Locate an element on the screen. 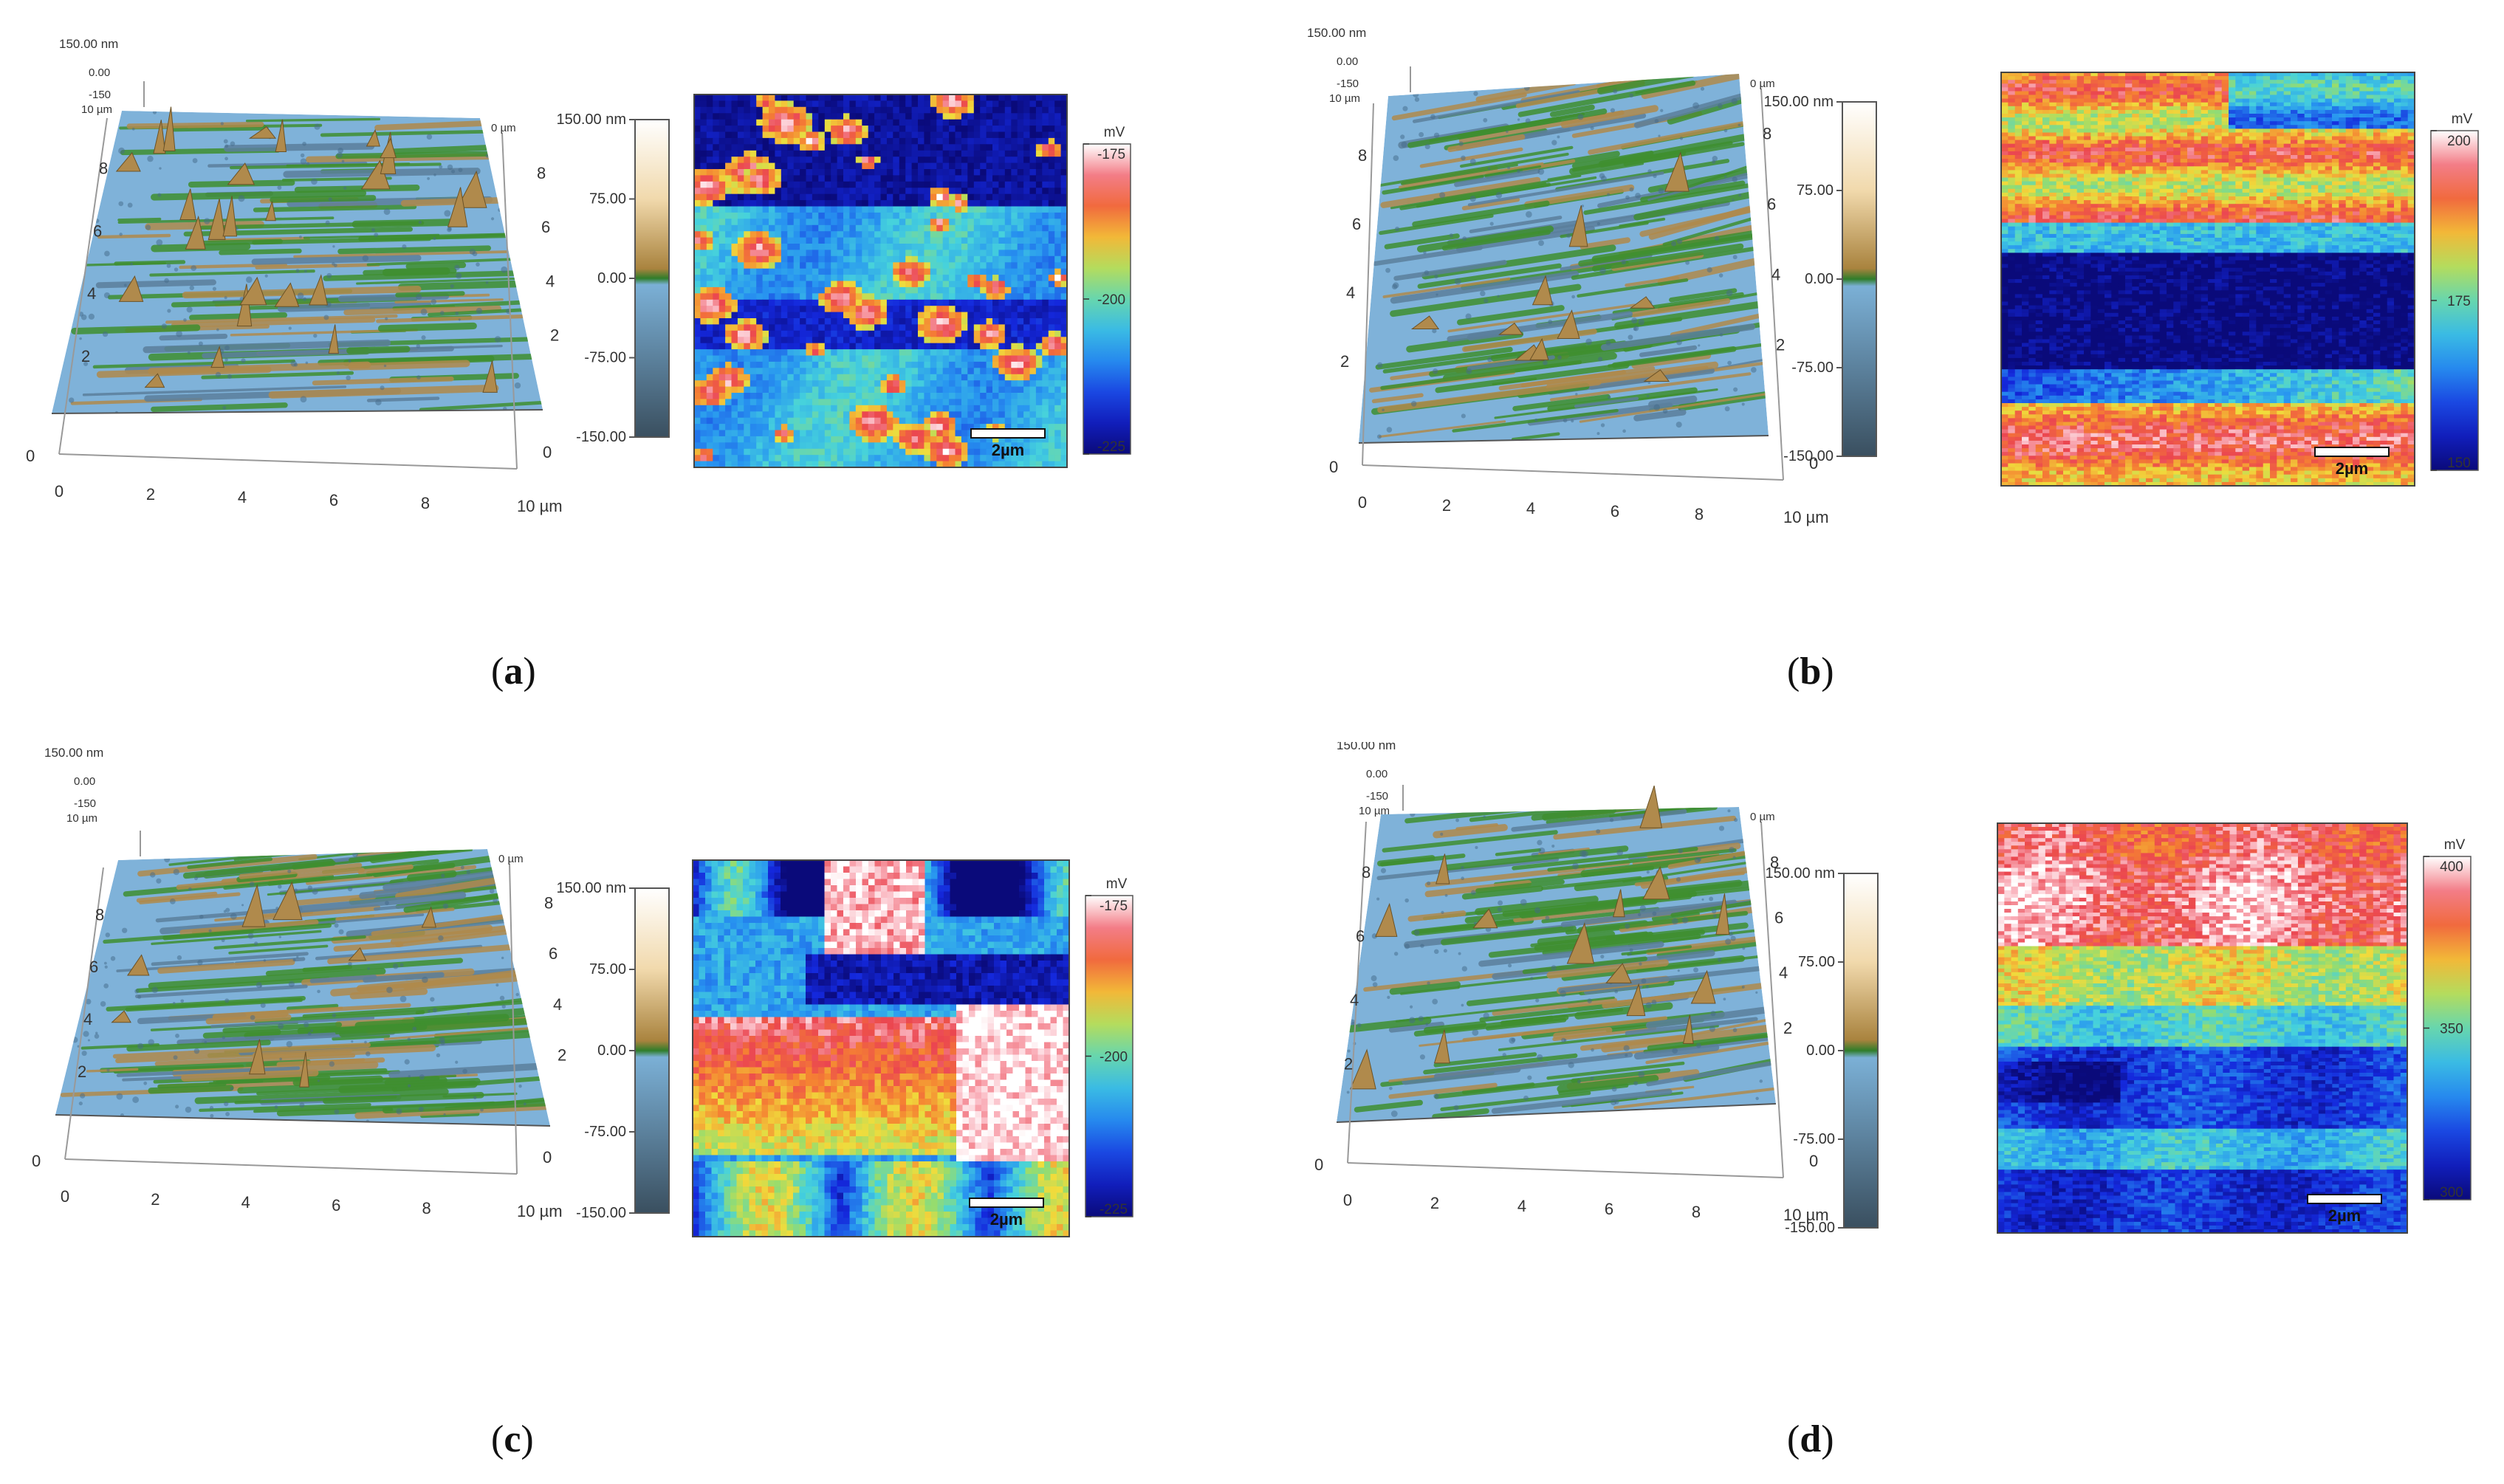 Image resolution: width=2504 pixels, height=1484 pixels. potential-colorbar: mV 400 350 300 is located at coordinates (2447, 1018).